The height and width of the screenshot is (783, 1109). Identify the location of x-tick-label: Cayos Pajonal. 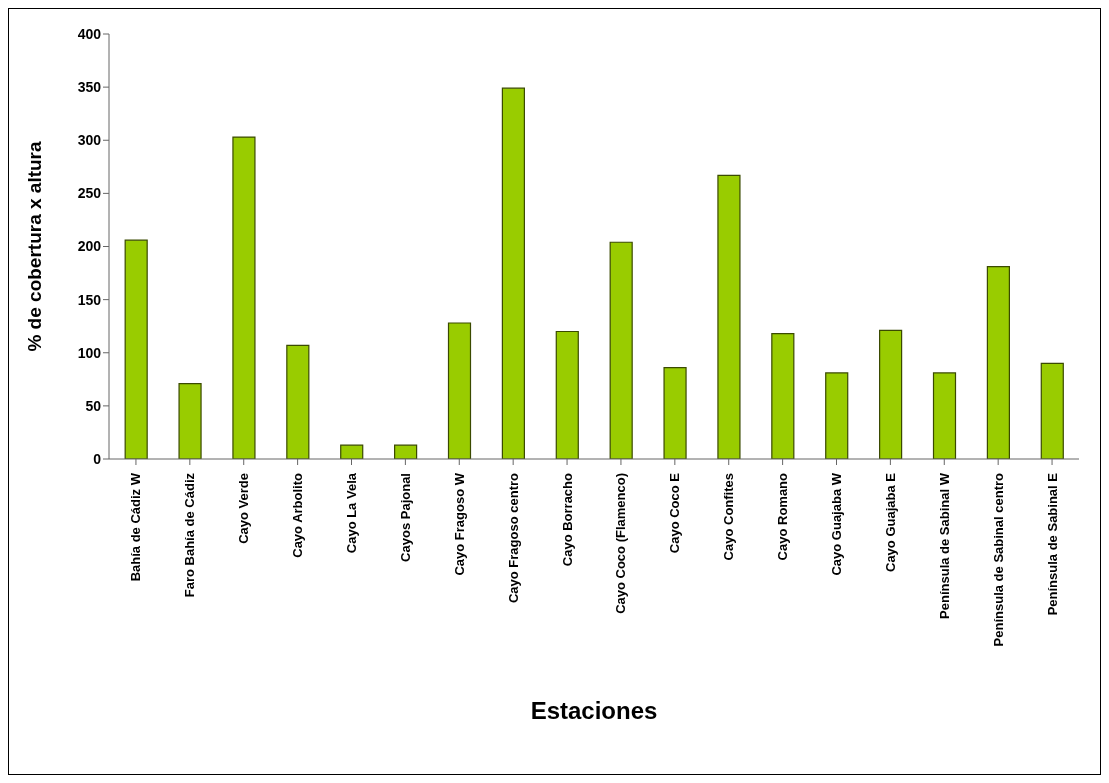
(405, 517).